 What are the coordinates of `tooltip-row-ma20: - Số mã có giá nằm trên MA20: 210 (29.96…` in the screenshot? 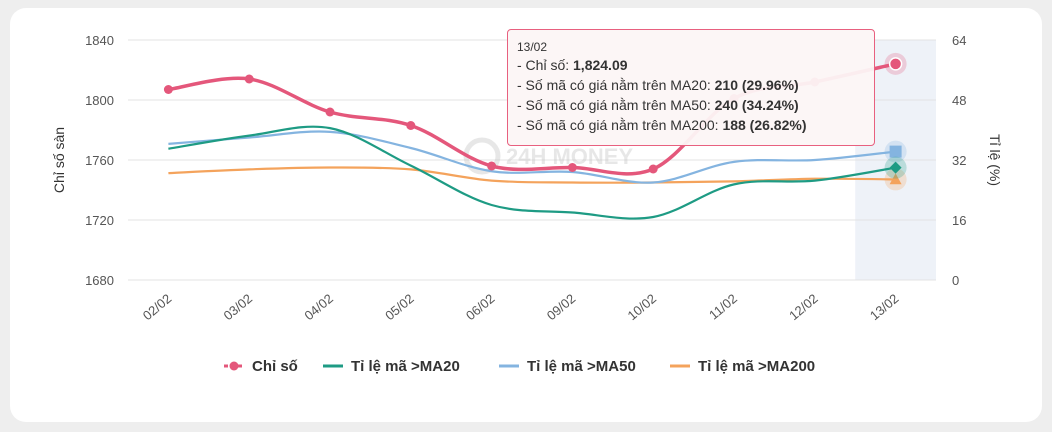 It's located at (658, 85).